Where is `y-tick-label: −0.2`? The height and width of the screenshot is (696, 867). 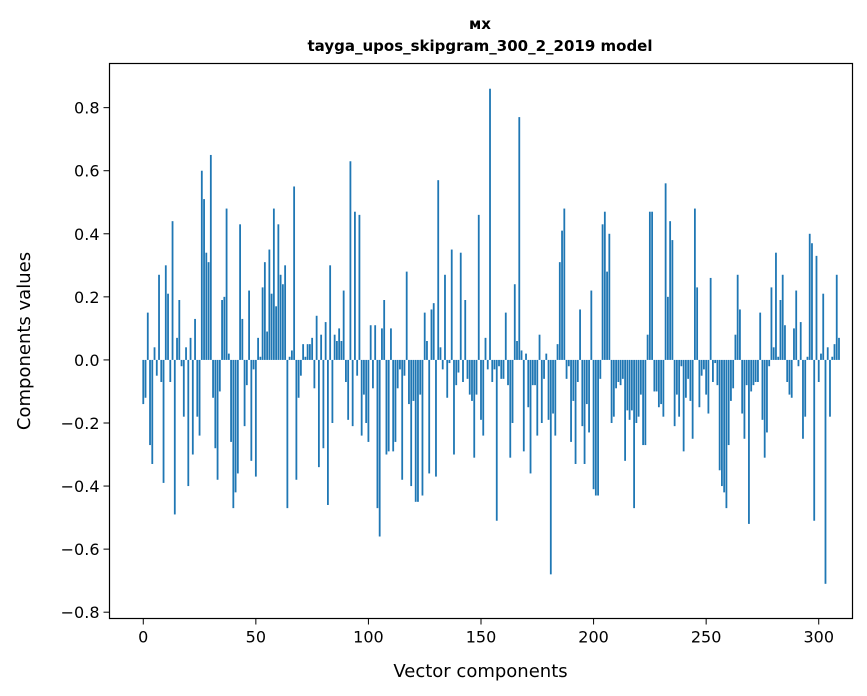
y-tick-label: −0.2 is located at coordinates (80, 423).